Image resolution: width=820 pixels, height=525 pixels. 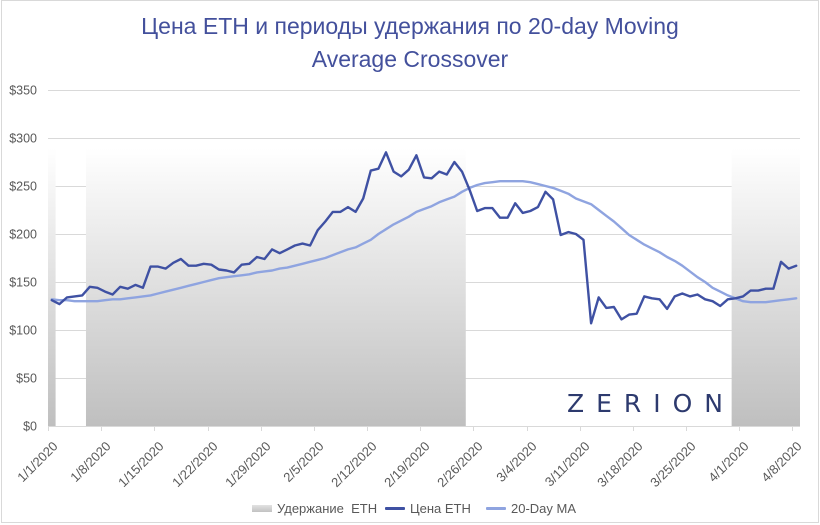 What do you see at coordinates (23, 259) in the screenshot?
I see `y-axis-labels: $0 $50 $100 $150 $200 $250 $300 $350` at bounding box center [23, 259].